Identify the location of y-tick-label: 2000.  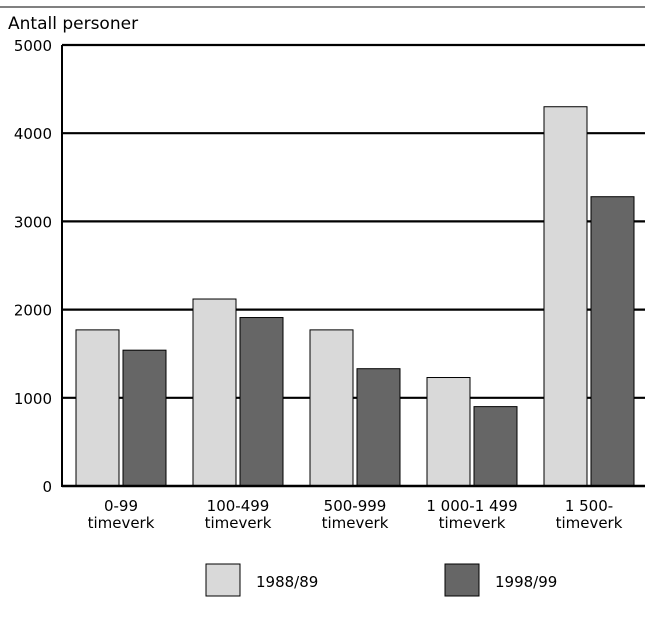
(33, 311).